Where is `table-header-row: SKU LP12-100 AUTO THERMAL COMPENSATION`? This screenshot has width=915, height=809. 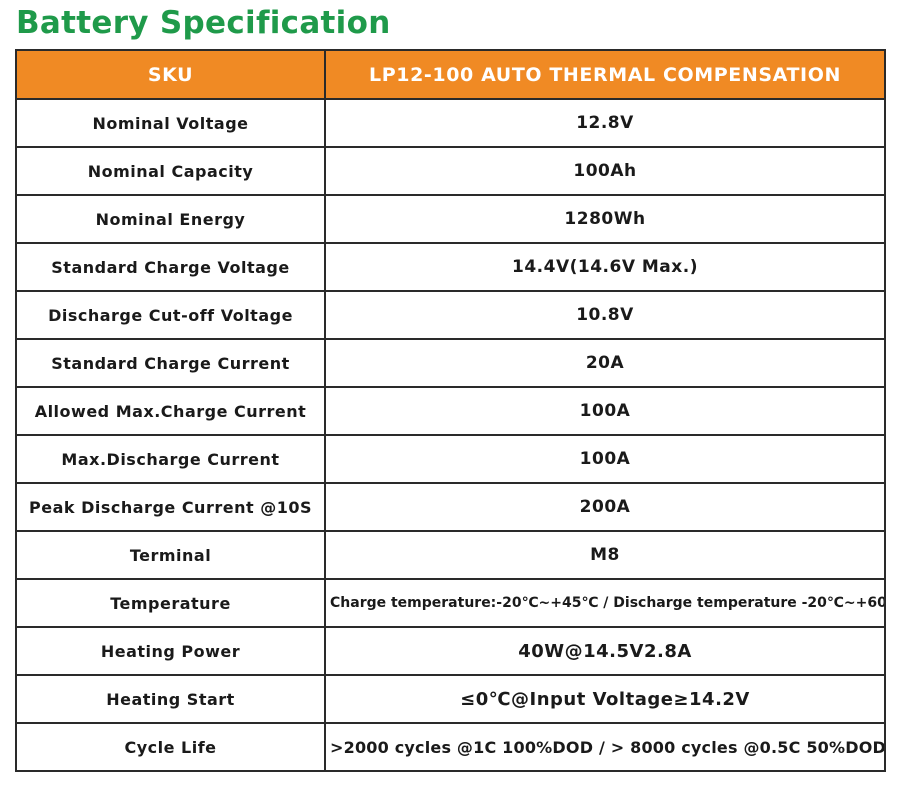
table-header-row: SKU LP12-100 AUTO THERMAL COMPENSATION is located at coordinates (450, 74).